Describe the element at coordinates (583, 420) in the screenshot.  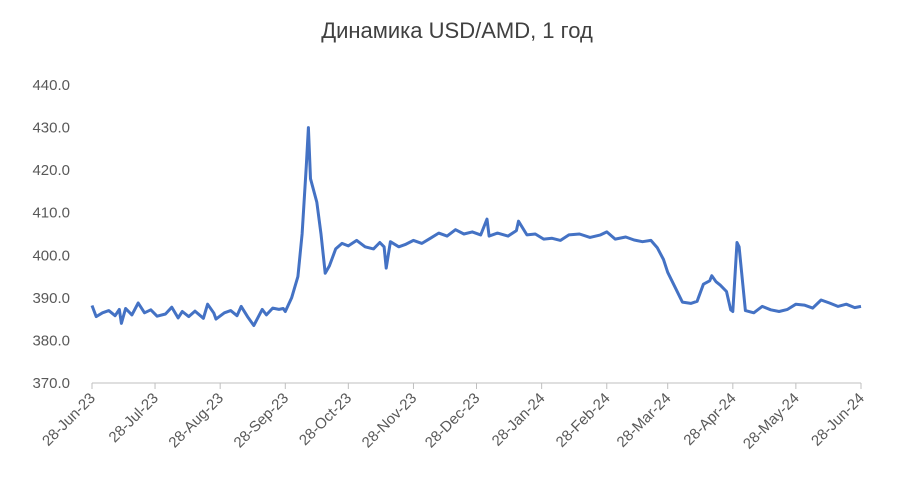
I see `x-tick-label: 28-Feb-24` at that location.